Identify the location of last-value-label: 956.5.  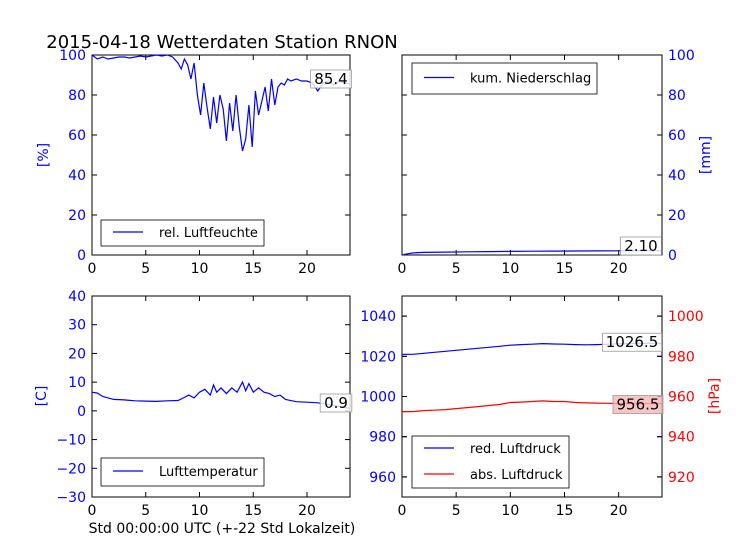
(638, 405).